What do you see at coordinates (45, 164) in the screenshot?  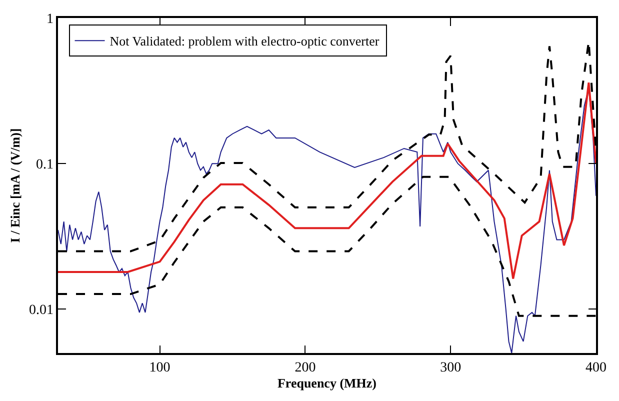 I see `y-tick-label: 0.1` at bounding box center [45, 164].